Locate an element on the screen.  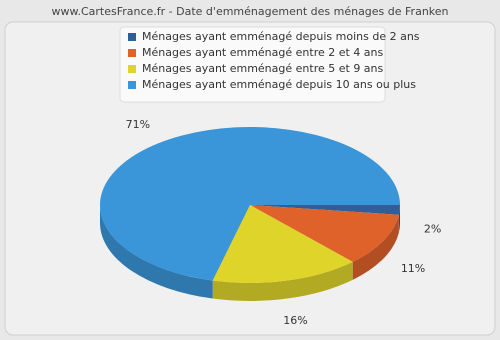
data-label: 11% is located at coordinates (413, 268).